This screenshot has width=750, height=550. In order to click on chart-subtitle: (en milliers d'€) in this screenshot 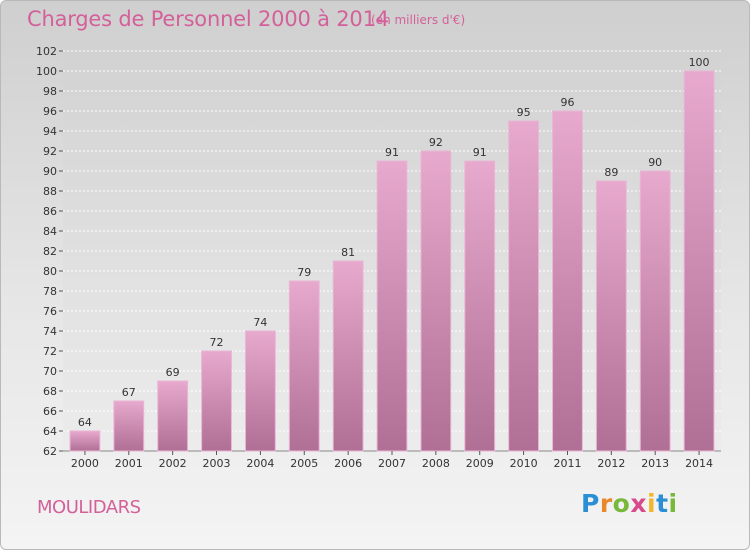, I will do `click(418, 20)`.